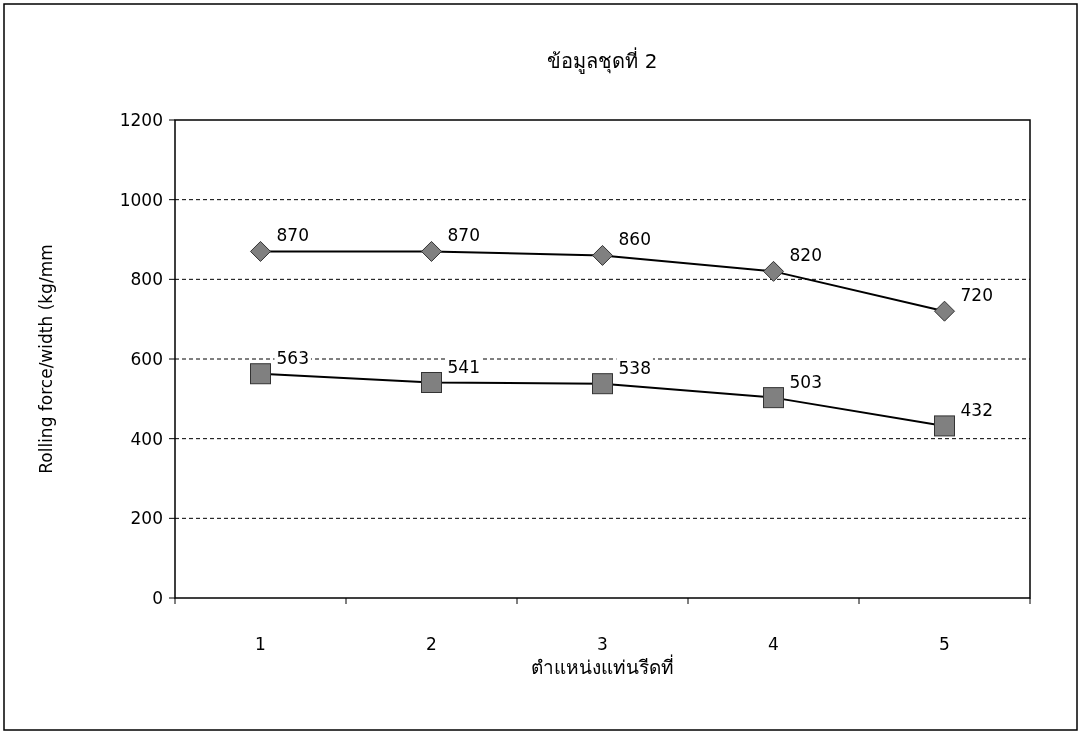  Describe the element at coordinates (141, 120) in the screenshot. I see `y-tick-label: 1200` at that location.